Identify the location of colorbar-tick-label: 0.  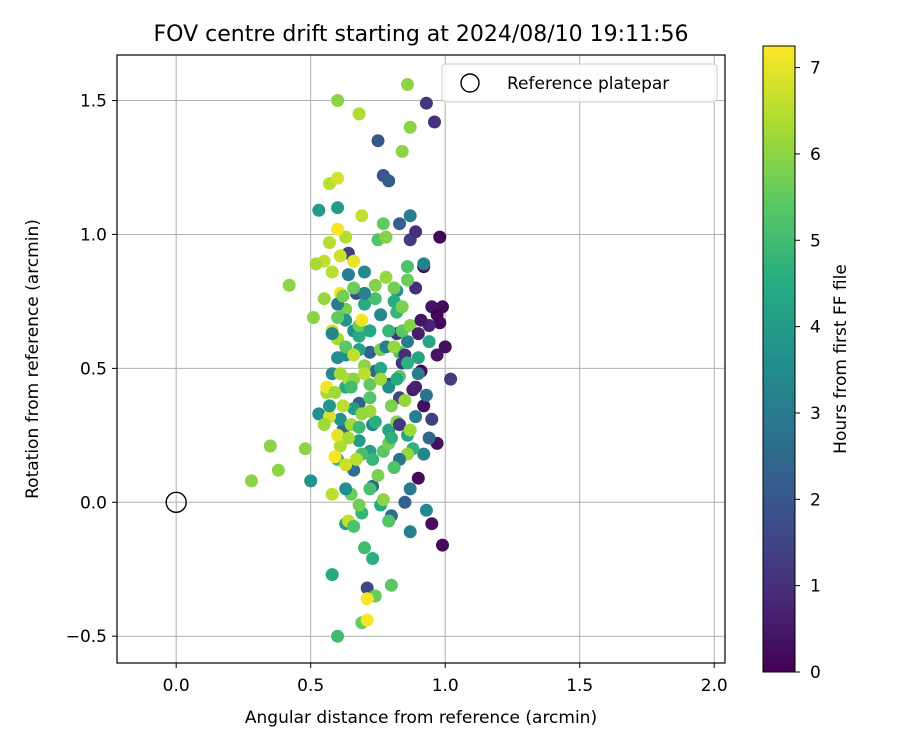
(815, 673).